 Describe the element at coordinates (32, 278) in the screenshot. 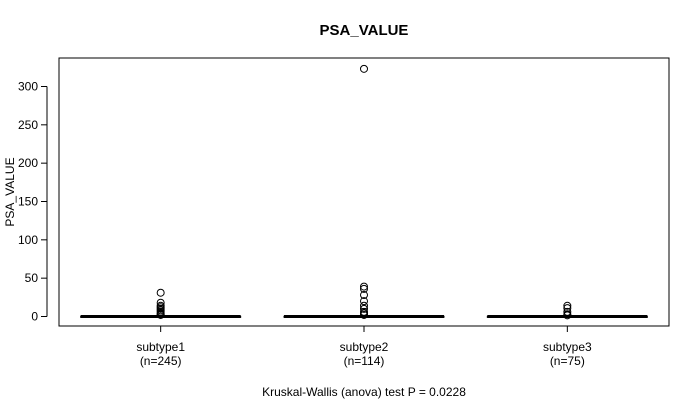

I see `y-tick-label: 50` at that location.